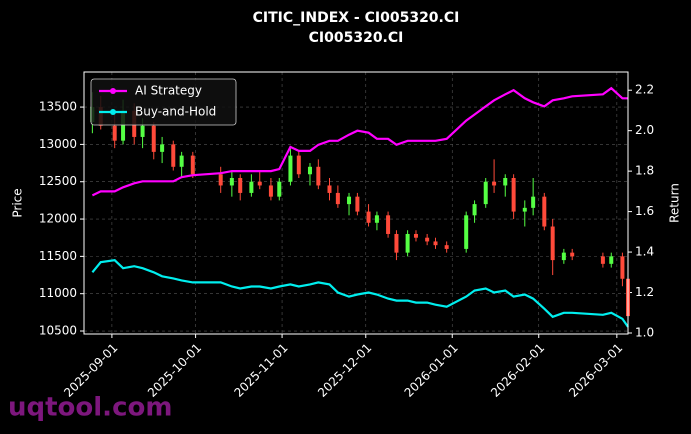 The image size is (691, 434). I want to click on y2-tick-label: 1.2, so click(644, 292).